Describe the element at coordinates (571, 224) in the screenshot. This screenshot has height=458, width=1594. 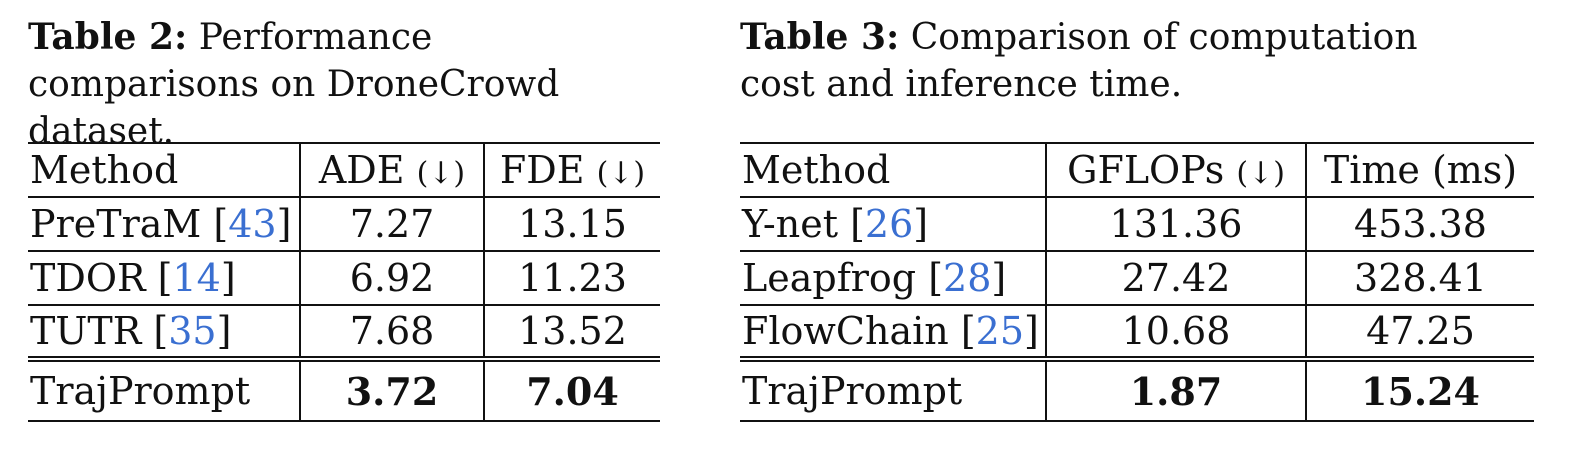
I see `fde-cell: 13.15` at that location.